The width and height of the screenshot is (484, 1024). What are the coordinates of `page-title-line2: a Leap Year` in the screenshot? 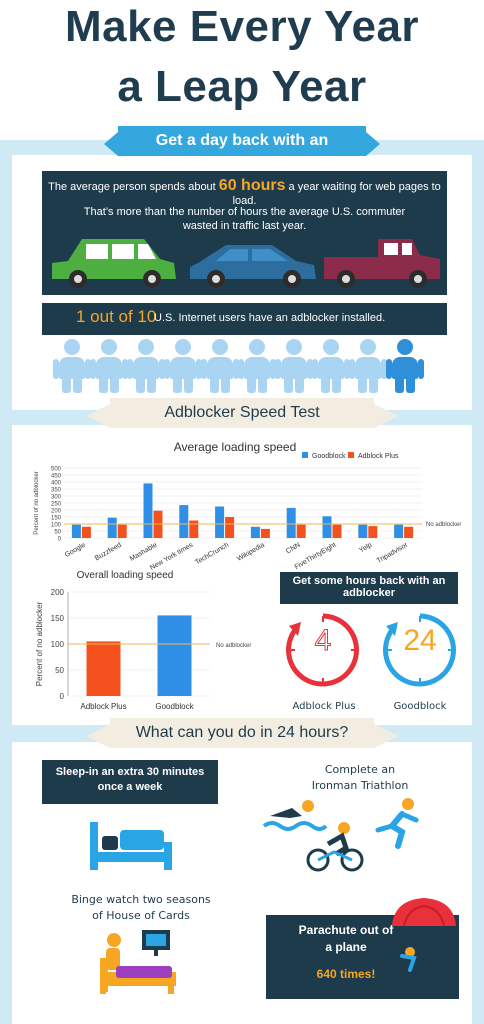 It's located at (242, 86).